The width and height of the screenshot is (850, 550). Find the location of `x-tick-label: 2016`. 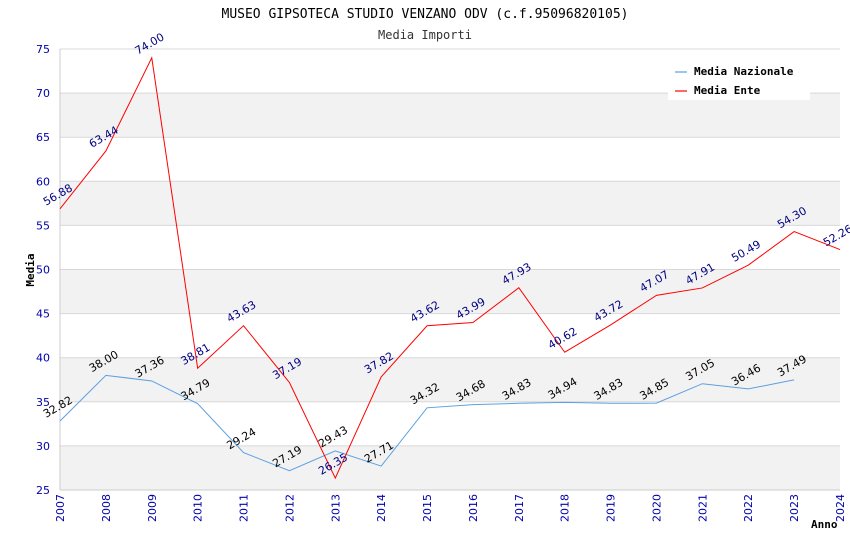

x-tick-label: 2016 is located at coordinates (473, 508).